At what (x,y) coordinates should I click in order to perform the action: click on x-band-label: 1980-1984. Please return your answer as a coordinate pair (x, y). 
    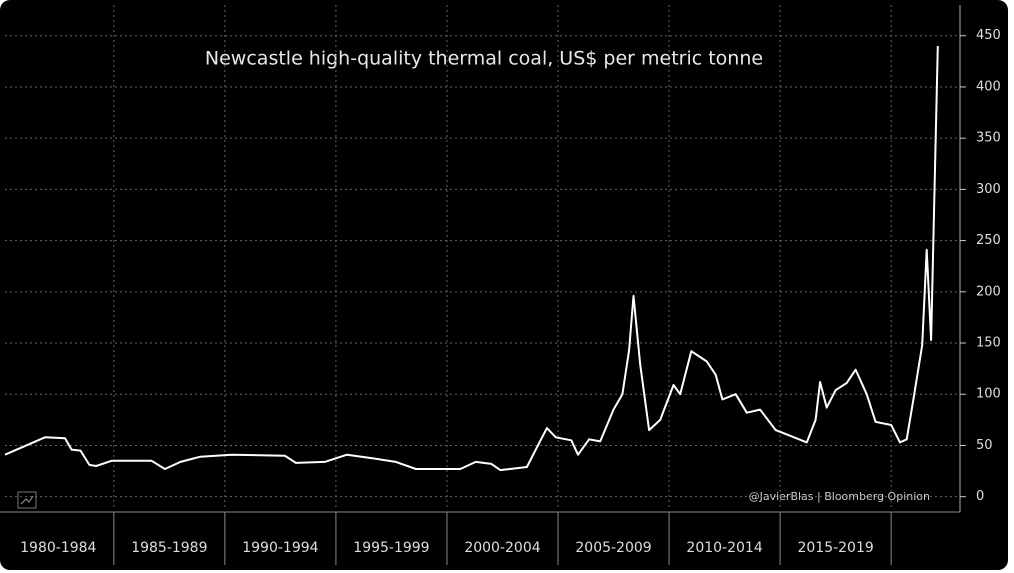
    Looking at the image, I should click on (58, 548).